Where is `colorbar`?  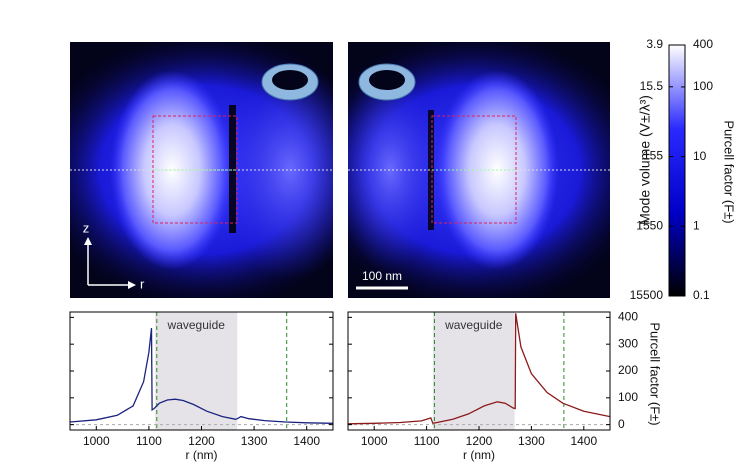 colorbar is located at coordinates (677, 170).